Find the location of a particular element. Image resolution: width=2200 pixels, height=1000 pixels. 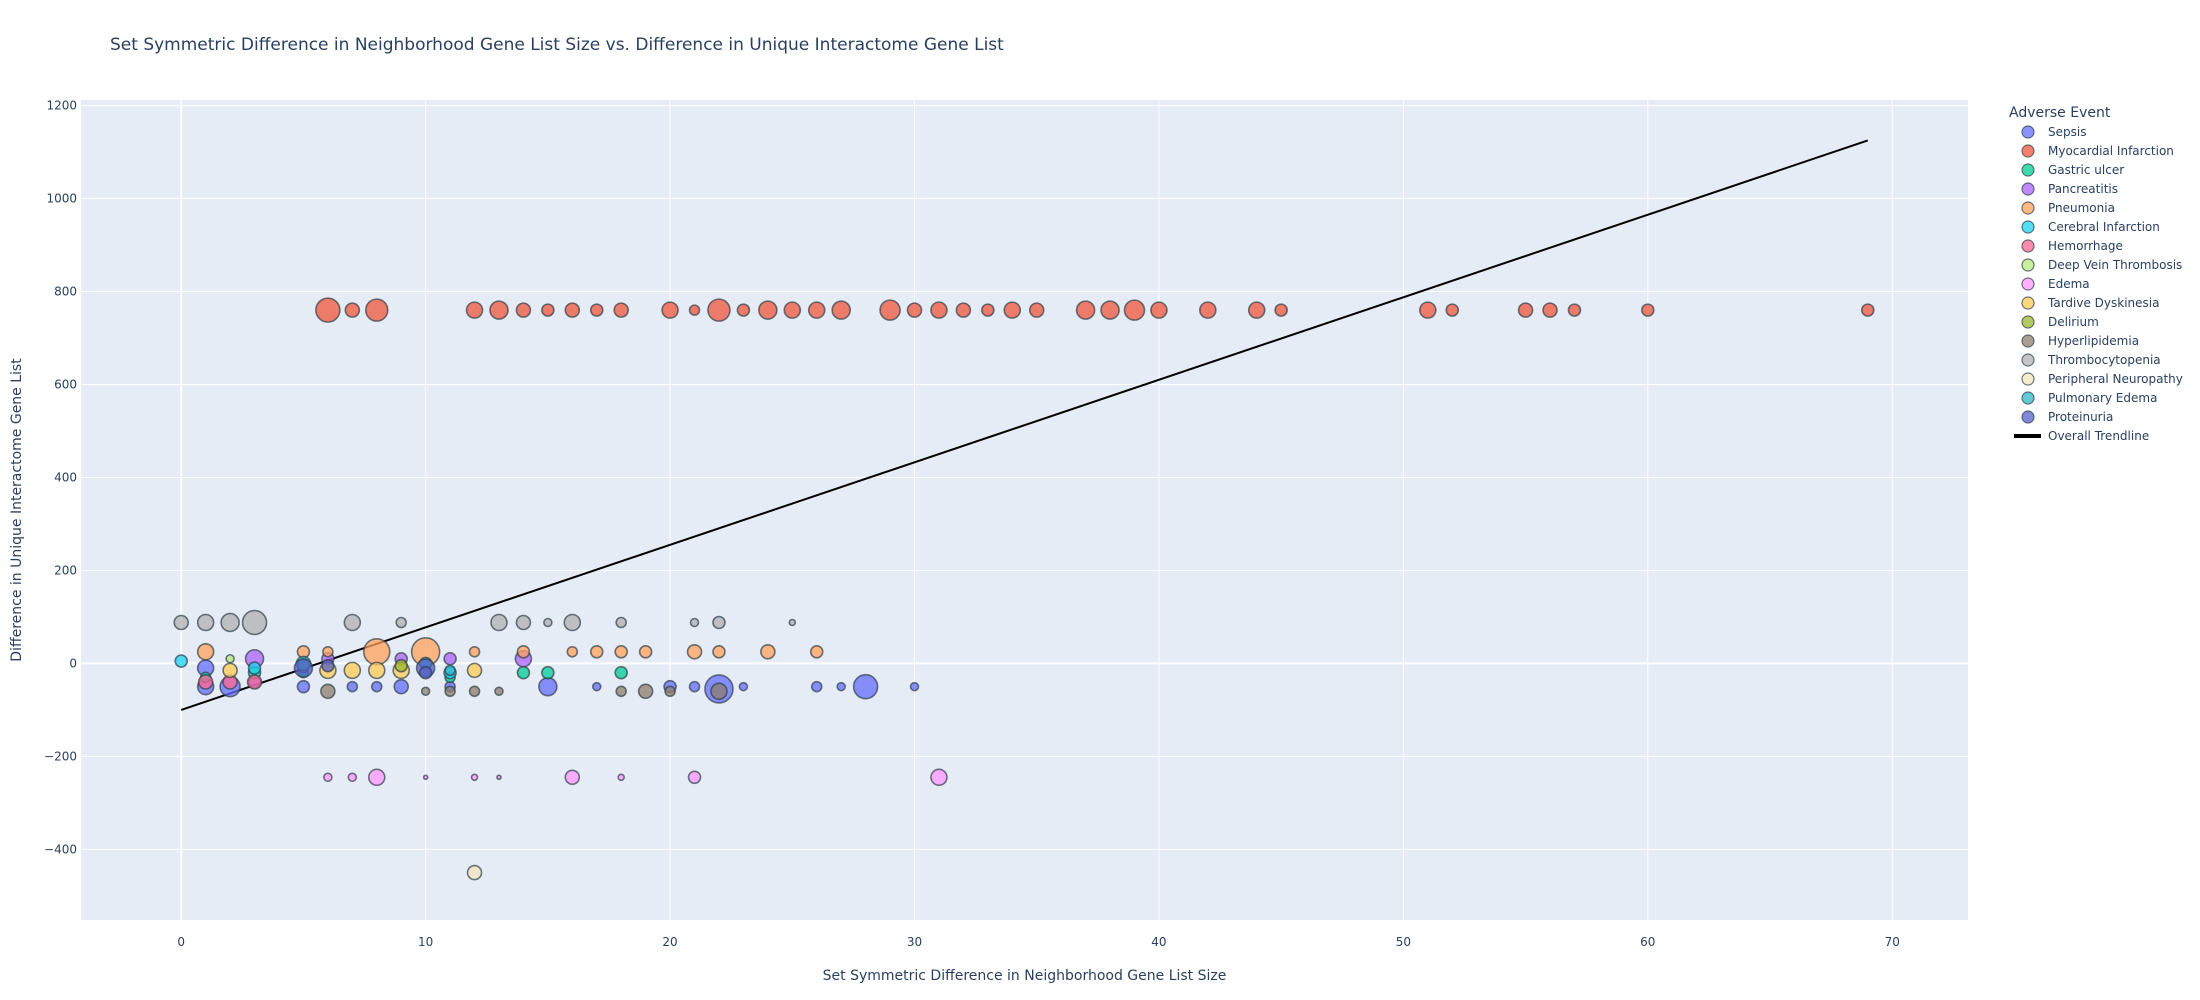

legend-item-hyperlipidemia: Hyperlipidemia is located at coordinates (2080, 341).